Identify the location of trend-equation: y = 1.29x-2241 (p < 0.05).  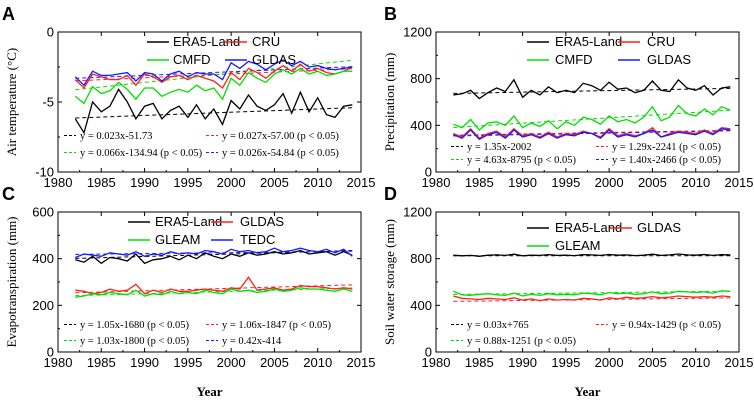
(666, 147).